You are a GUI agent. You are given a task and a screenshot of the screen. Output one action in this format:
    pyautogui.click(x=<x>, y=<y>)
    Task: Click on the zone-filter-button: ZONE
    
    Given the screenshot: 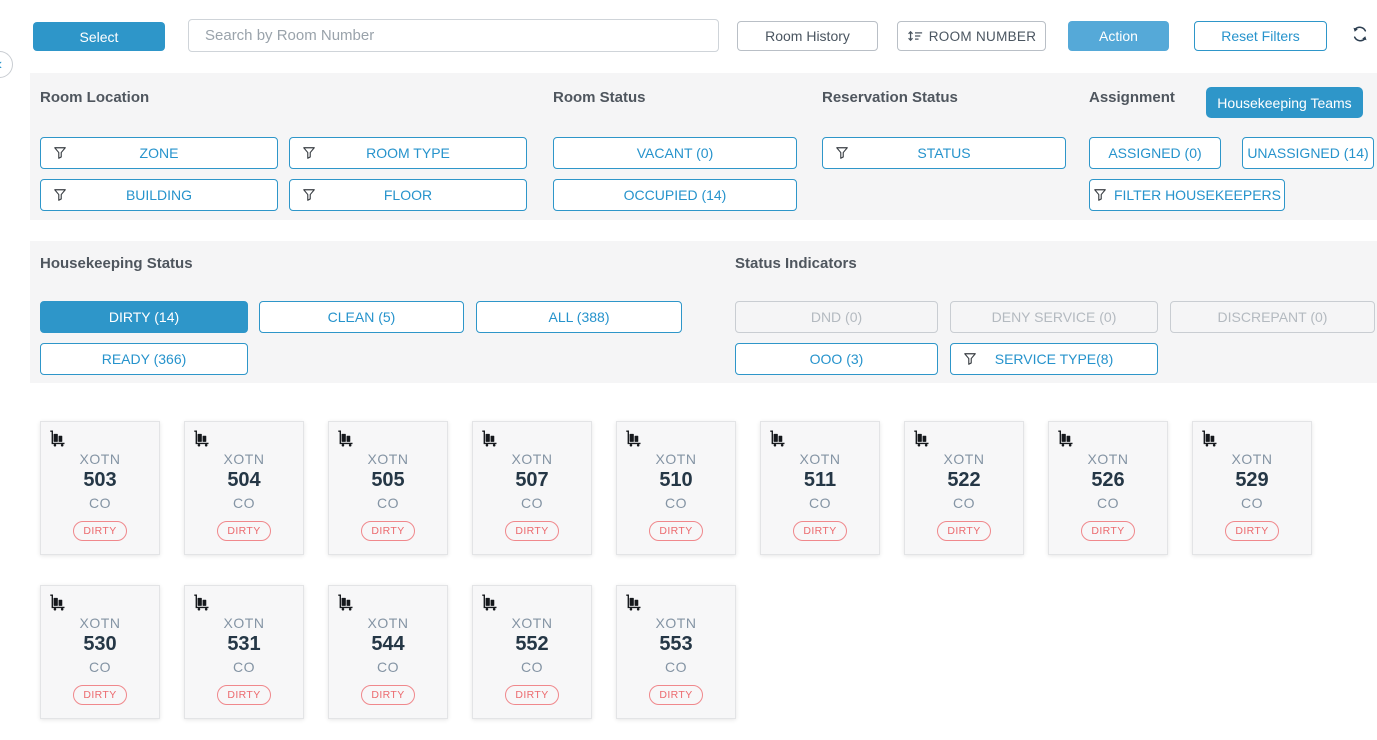 What is the action you would take?
    pyautogui.click(x=159, y=153)
    